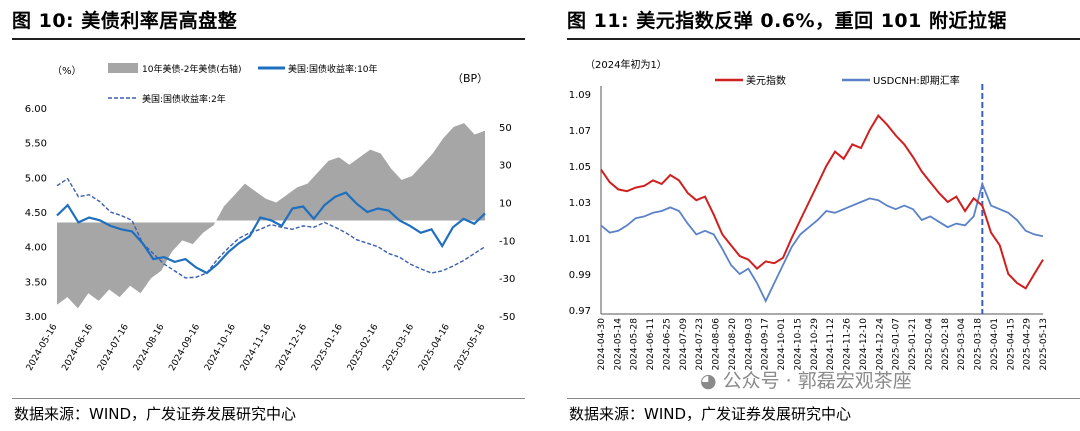 Image resolution: width=1080 pixels, height=431 pixels. What do you see at coordinates (787, 21) in the screenshot?
I see `figure-11-title: 图 11: 美元指数反弹 0.6%，重回 101 附近拉锯` at bounding box center [787, 21].